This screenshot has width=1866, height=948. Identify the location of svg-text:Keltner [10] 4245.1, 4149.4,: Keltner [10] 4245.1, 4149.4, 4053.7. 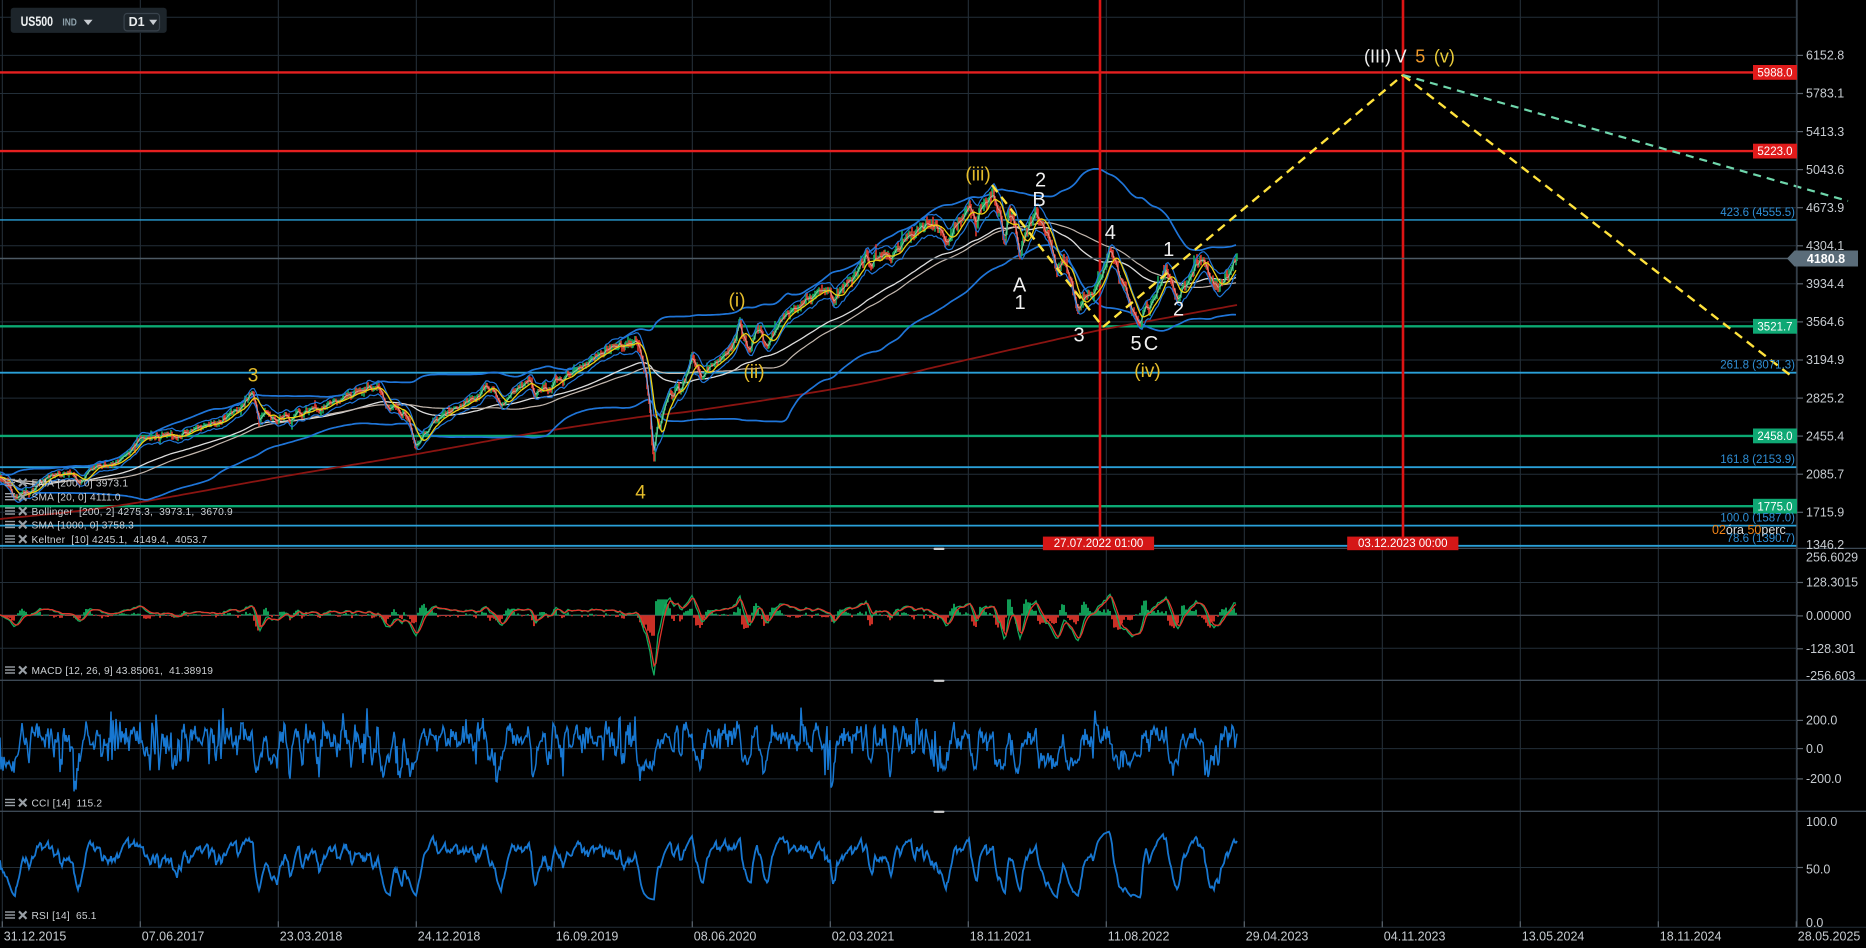
(120, 540).